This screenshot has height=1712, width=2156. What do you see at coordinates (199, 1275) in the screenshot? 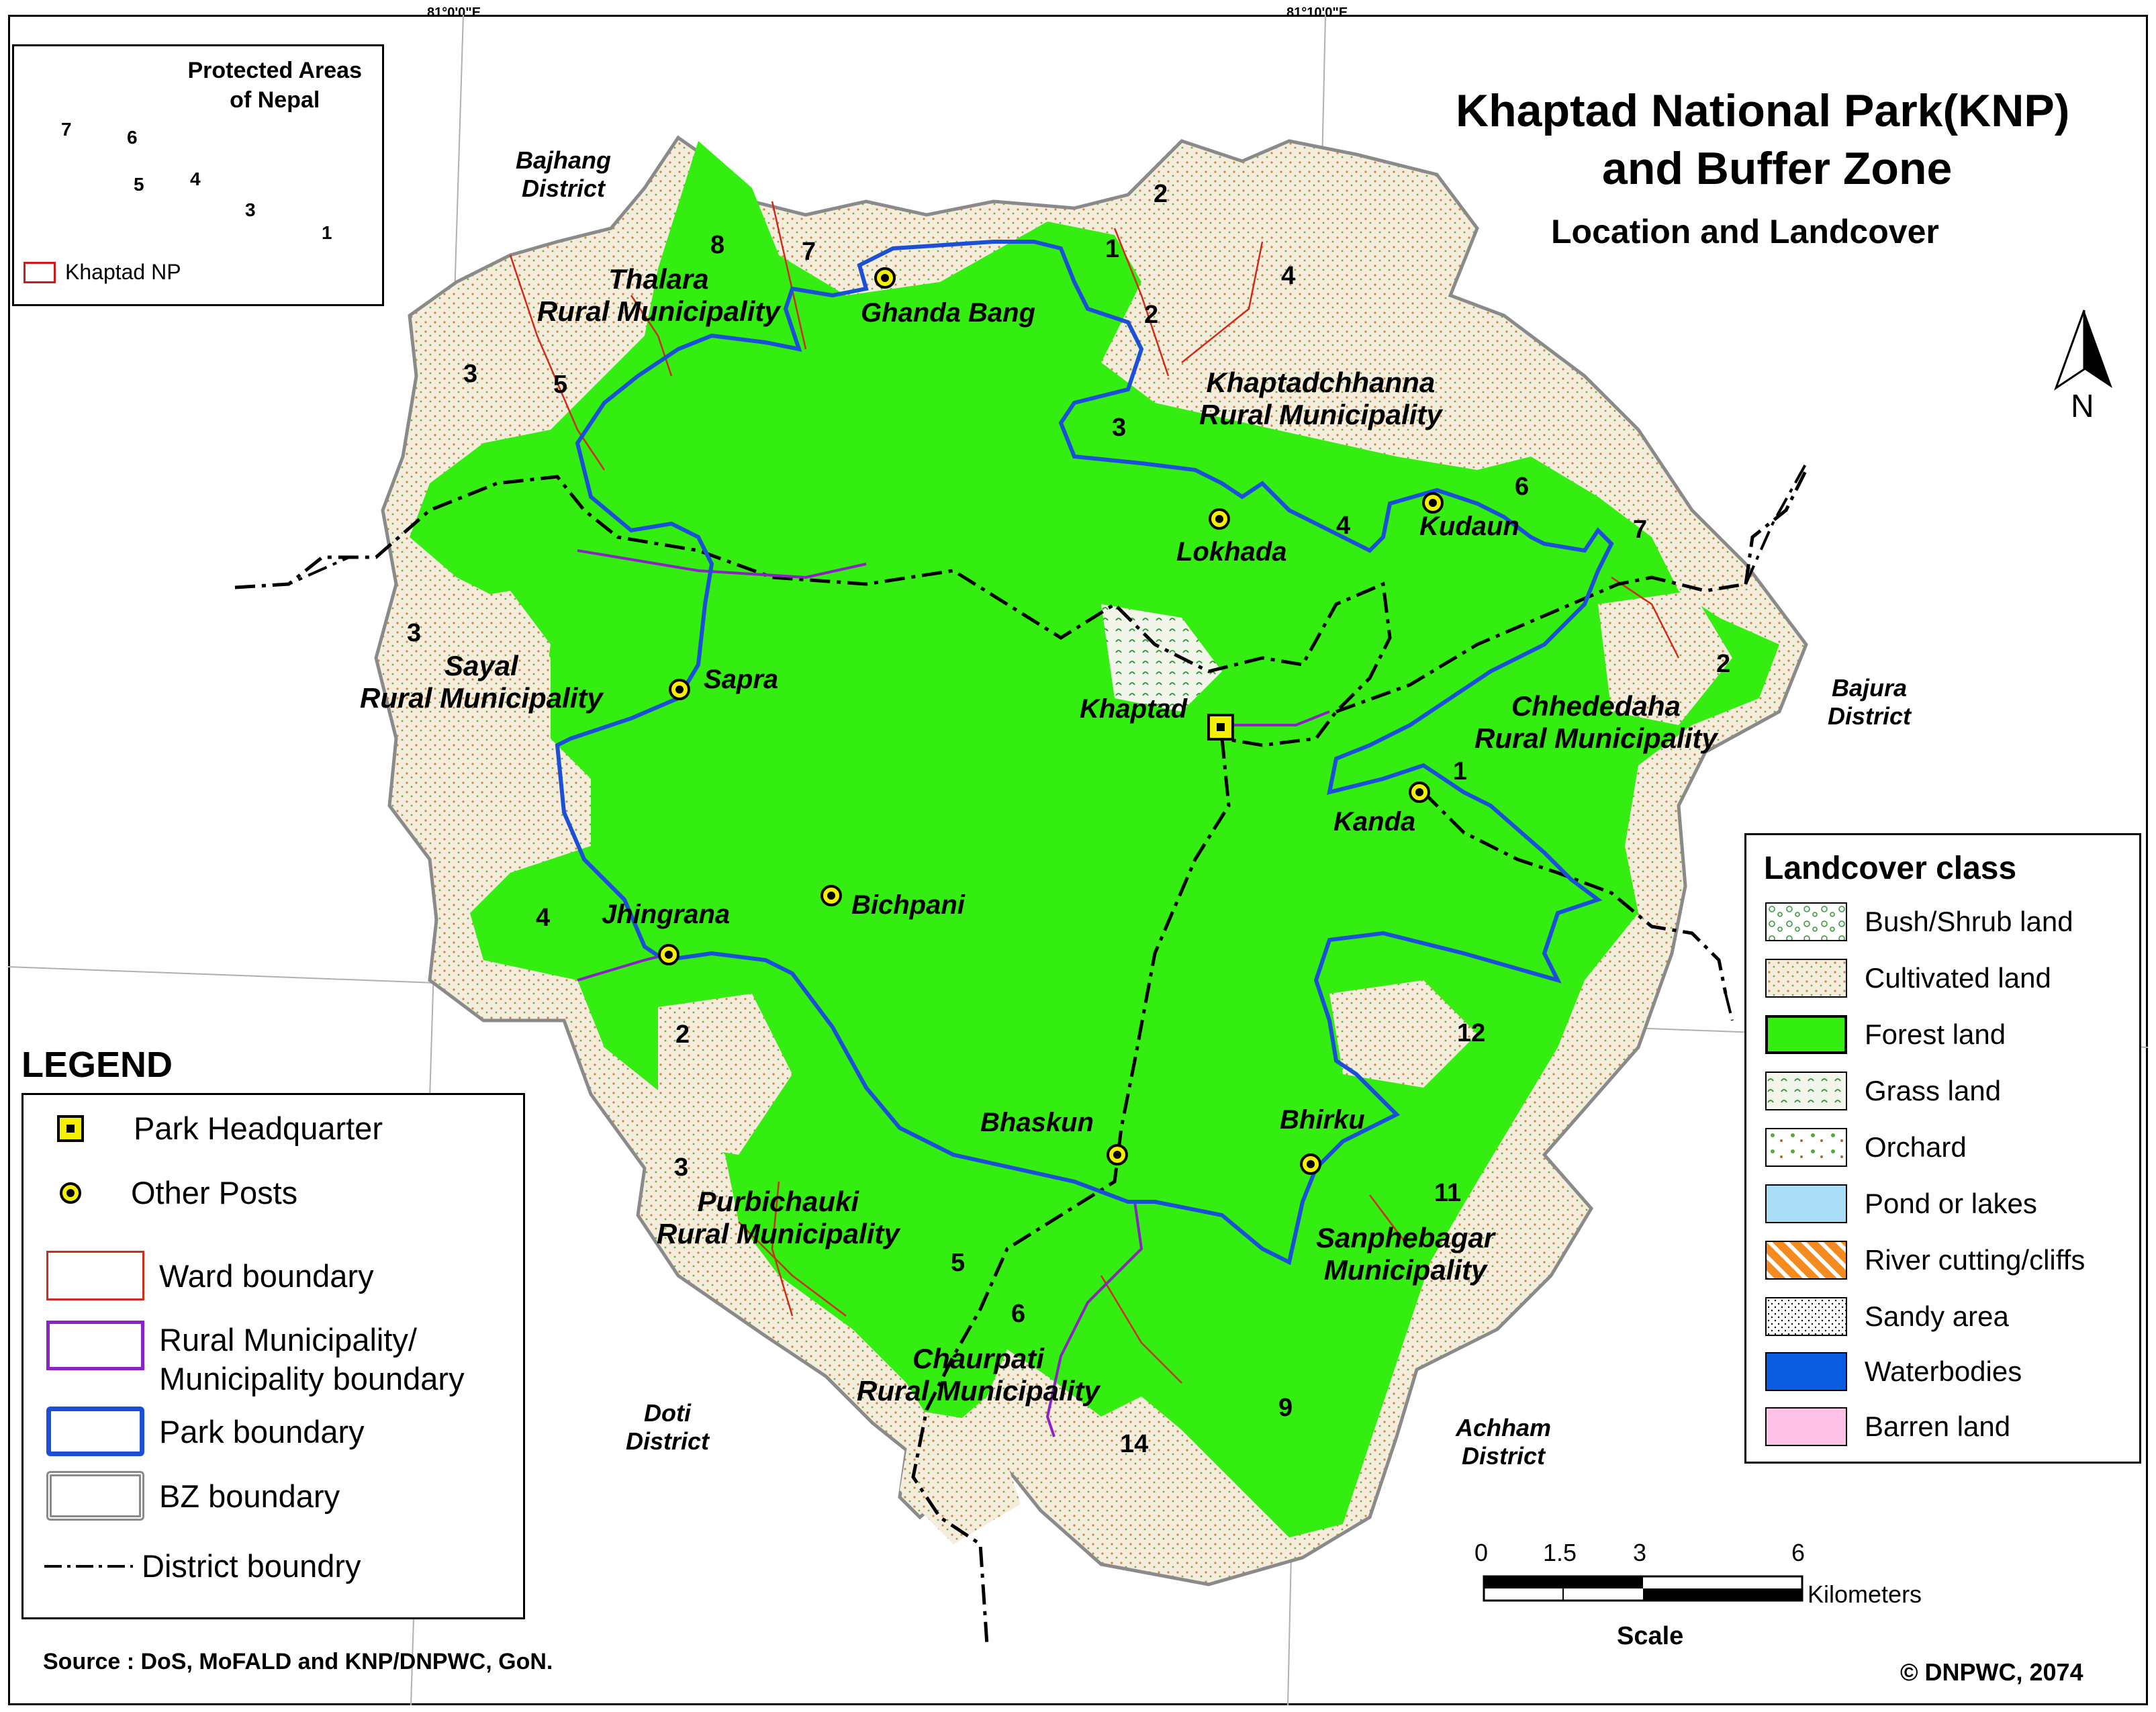
I see `legend-item-ward-boundary: Ward boundary` at bounding box center [199, 1275].